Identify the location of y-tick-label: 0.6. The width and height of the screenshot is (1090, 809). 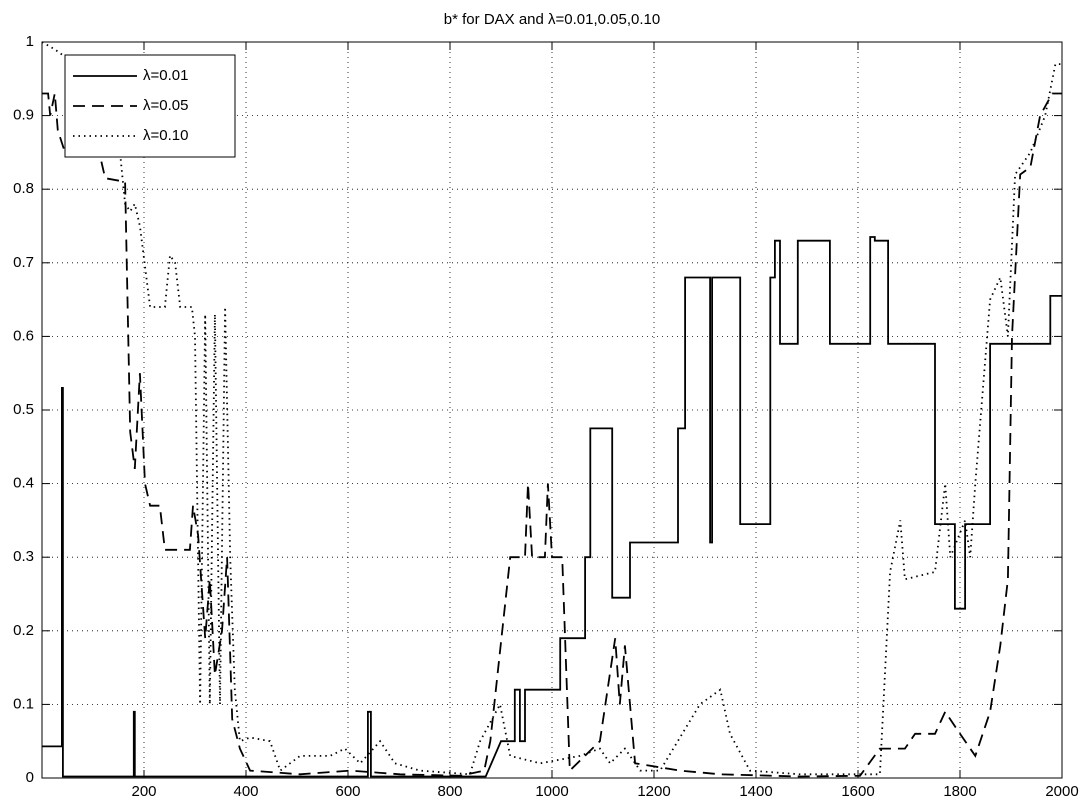
(23, 335).